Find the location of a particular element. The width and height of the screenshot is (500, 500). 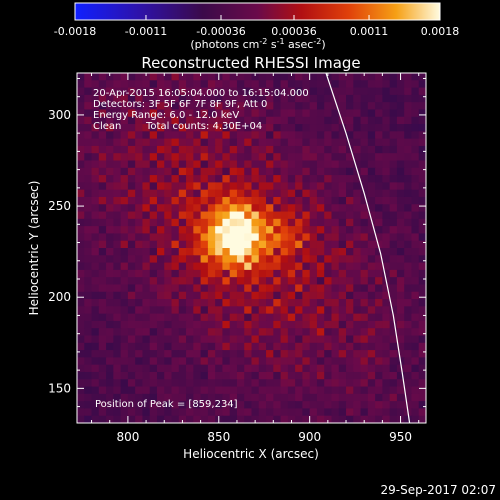

colorbar-gradient is located at coordinates (257, 11).